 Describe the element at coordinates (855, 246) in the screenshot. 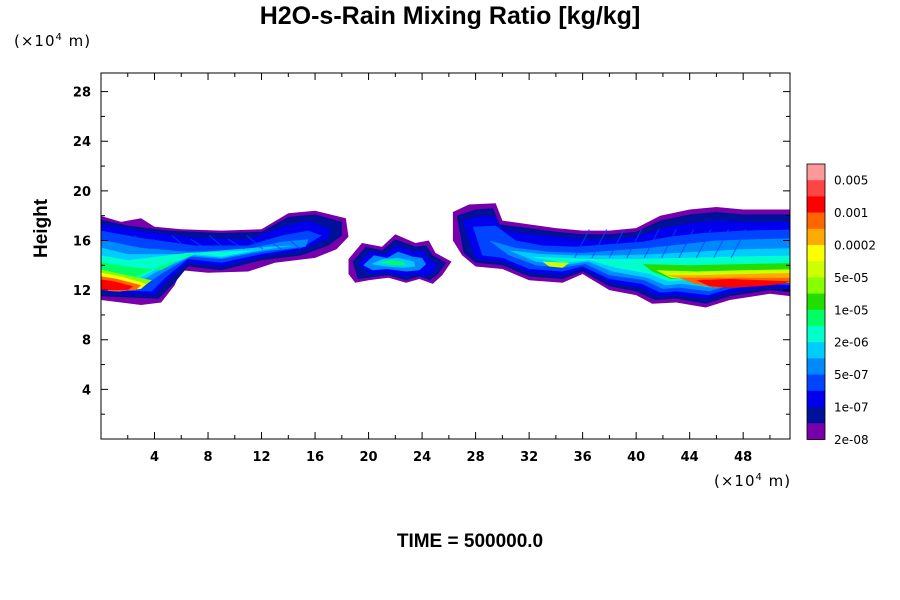

I see `colorbar-label: 0.0002` at that location.